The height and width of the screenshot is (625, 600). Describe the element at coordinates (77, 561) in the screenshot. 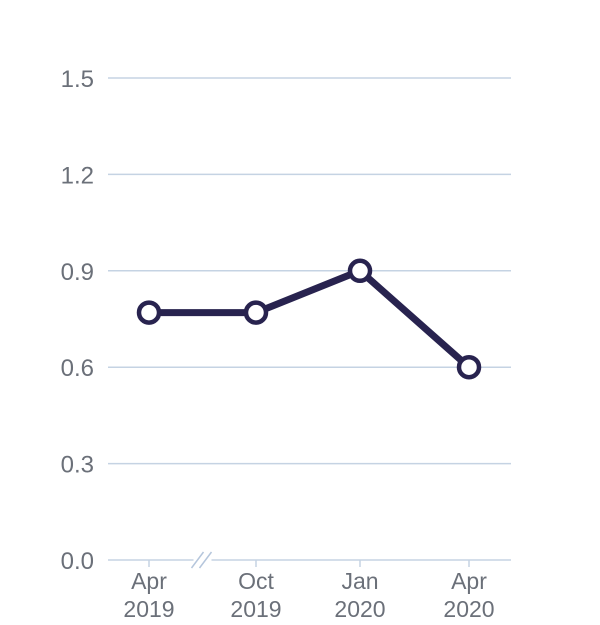

I see `y-tick-label: 0.0` at that location.